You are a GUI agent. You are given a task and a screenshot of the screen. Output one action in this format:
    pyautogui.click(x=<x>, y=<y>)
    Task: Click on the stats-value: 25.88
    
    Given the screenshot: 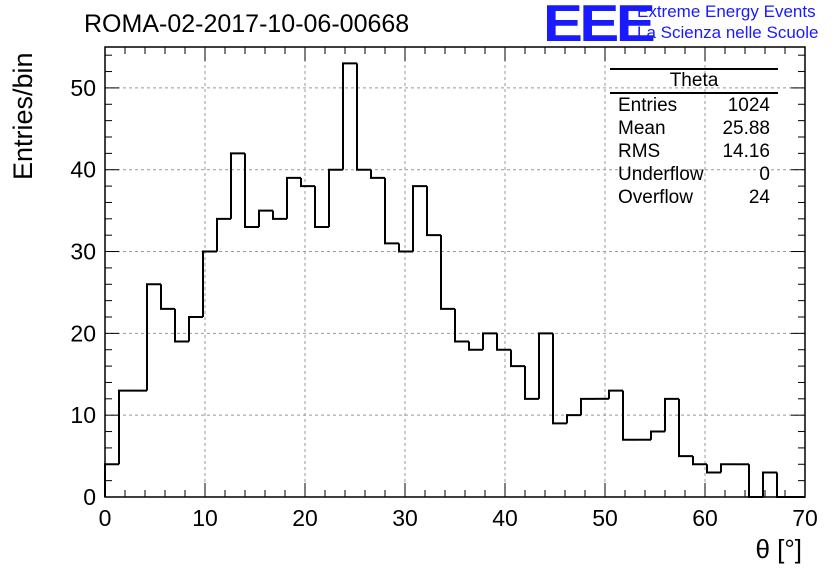 What is the action you would take?
    pyautogui.click(x=746, y=128)
    